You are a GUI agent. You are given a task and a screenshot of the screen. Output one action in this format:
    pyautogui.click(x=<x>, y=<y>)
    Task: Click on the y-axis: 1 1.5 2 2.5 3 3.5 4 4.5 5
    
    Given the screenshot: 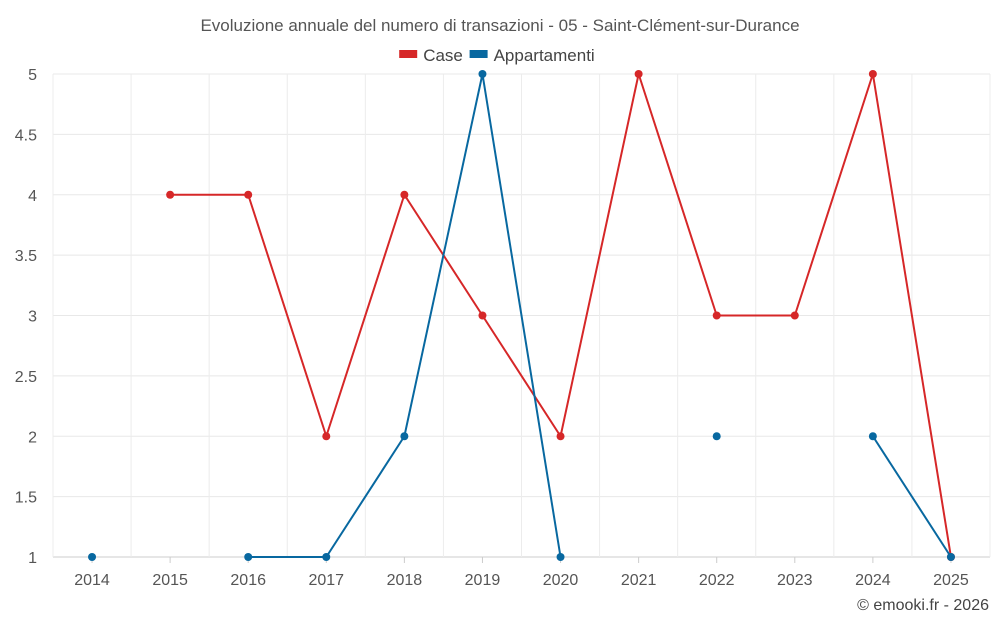 What is the action you would take?
    pyautogui.click(x=26, y=317)
    